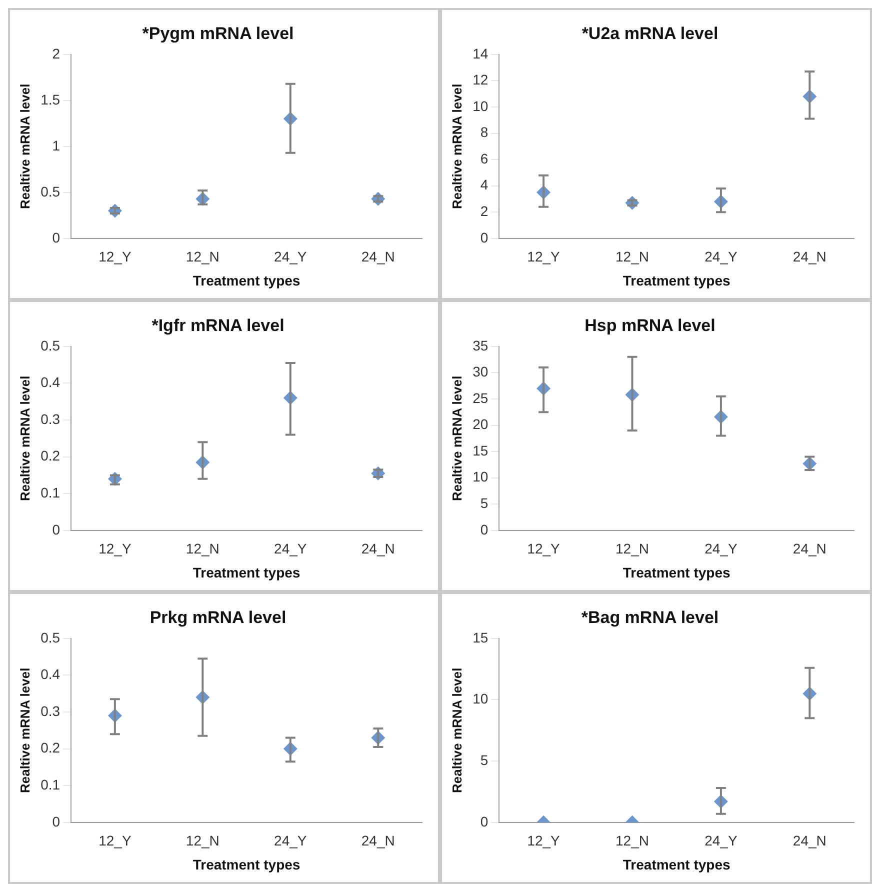 The image size is (878, 886). What do you see at coordinates (480, 53) in the screenshot?
I see `y-tick-label: 14` at bounding box center [480, 53].